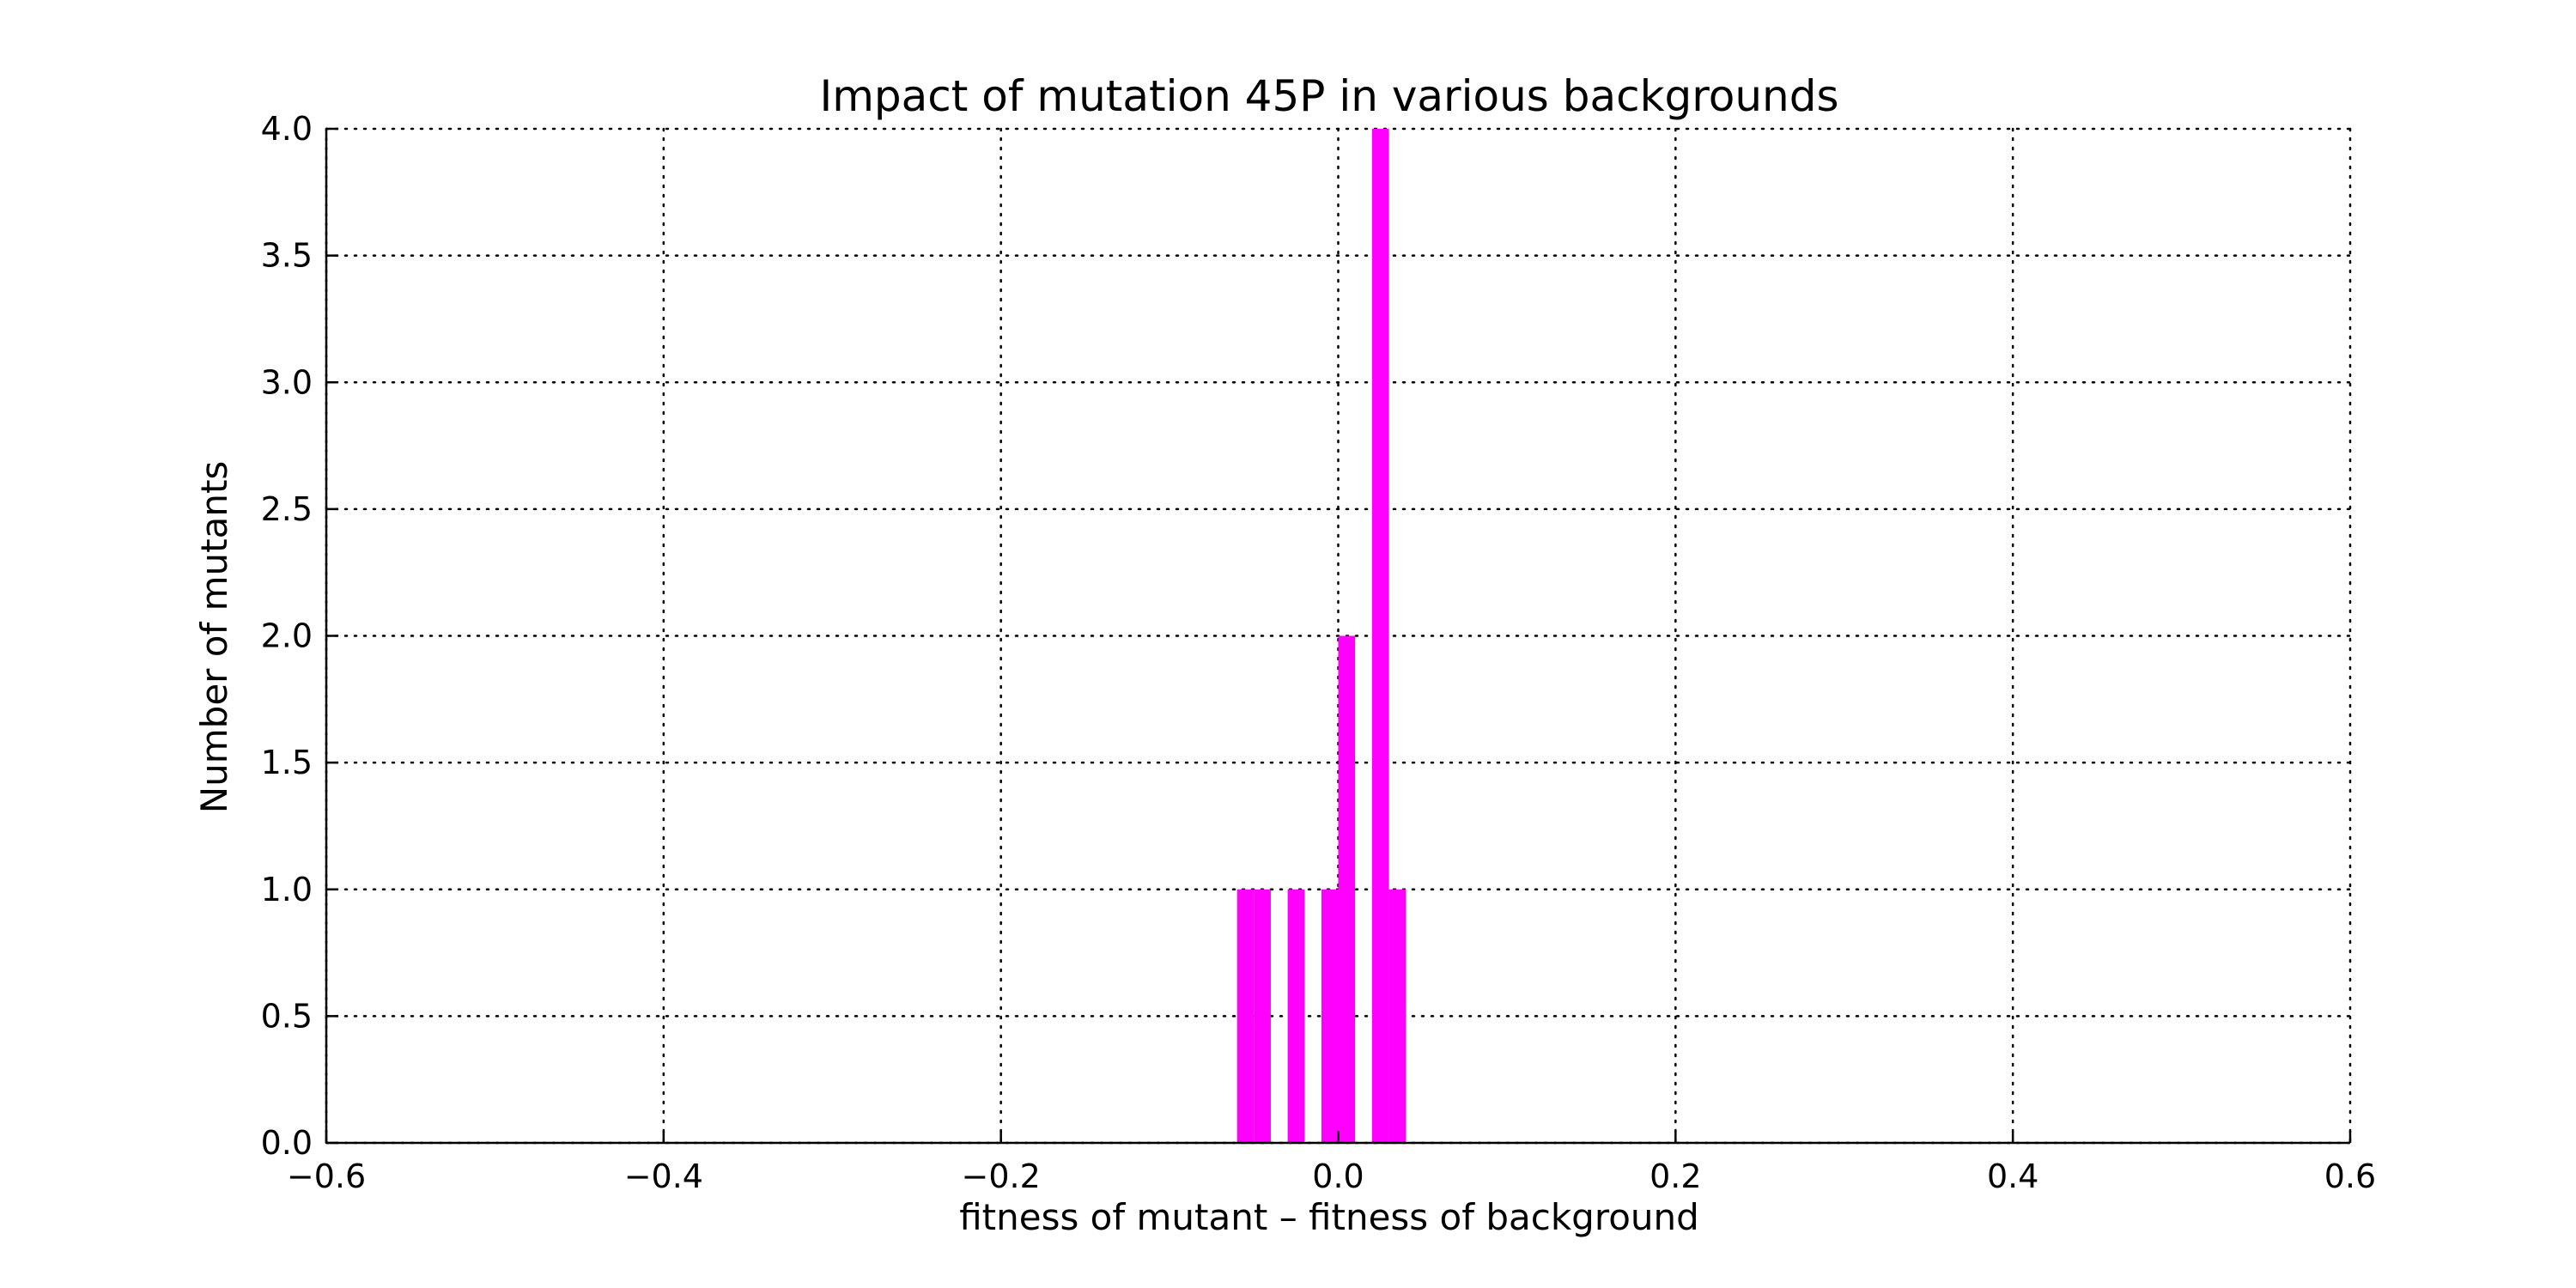 The width and height of the screenshot is (2576, 1288). Describe the element at coordinates (663, 1176) in the screenshot. I see `x-tick-label: −0.4` at that location.